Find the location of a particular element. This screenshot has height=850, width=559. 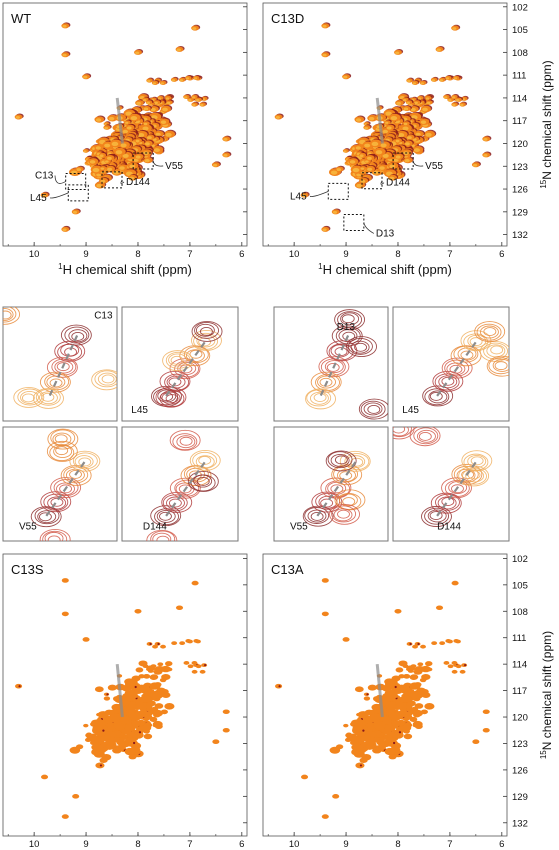

peak-label-d13: D13 is located at coordinates (385, 233).